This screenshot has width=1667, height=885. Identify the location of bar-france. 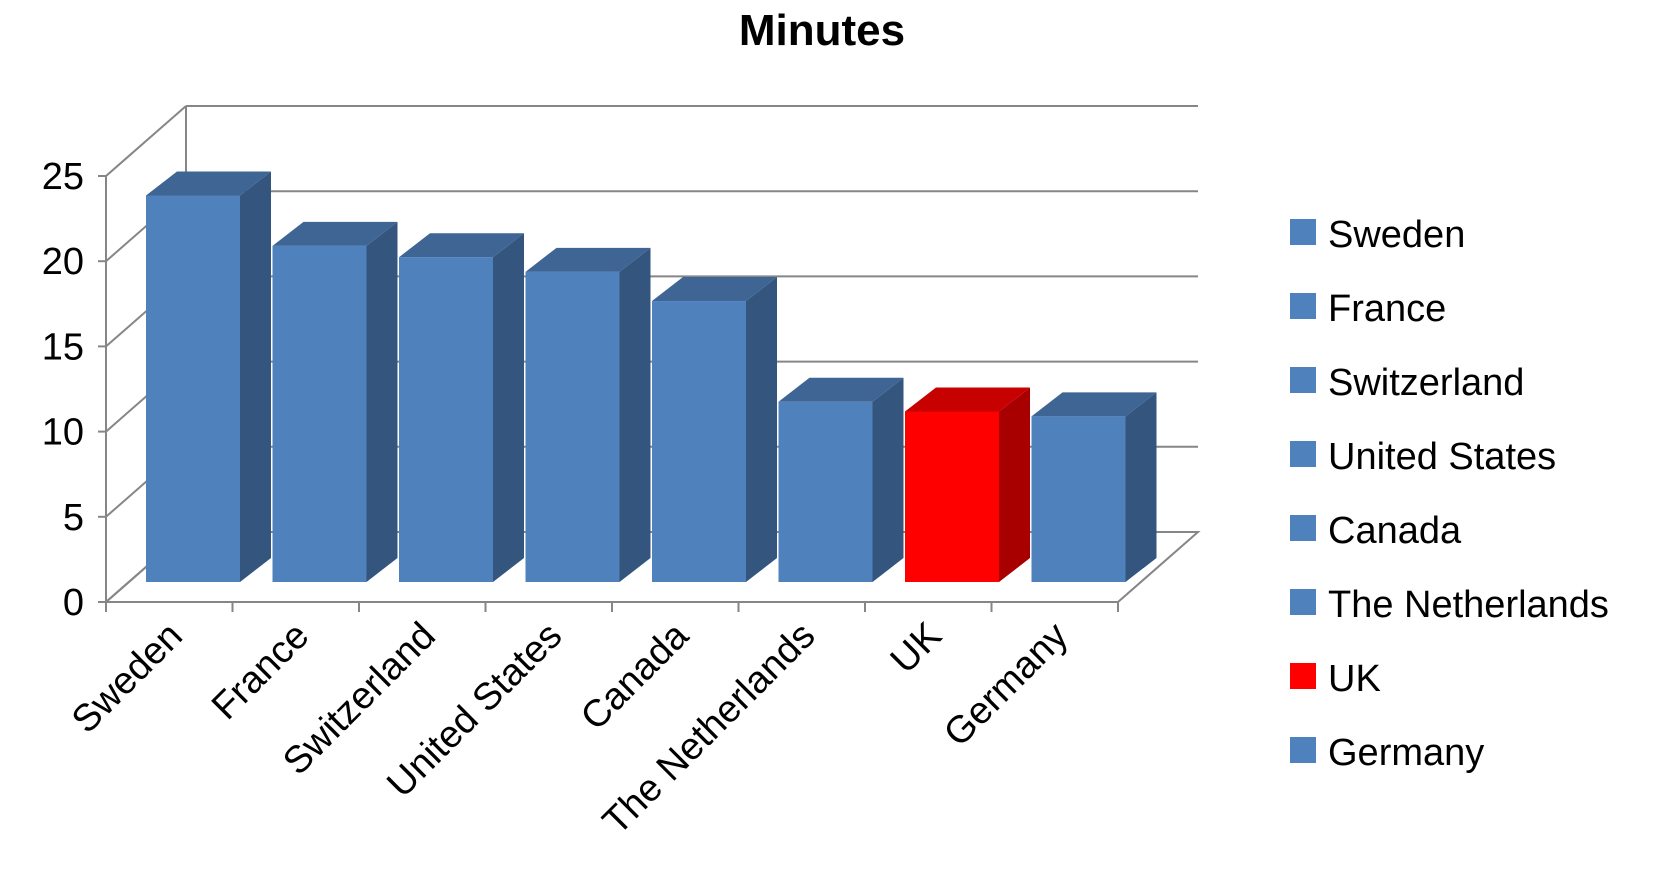
(335, 401).